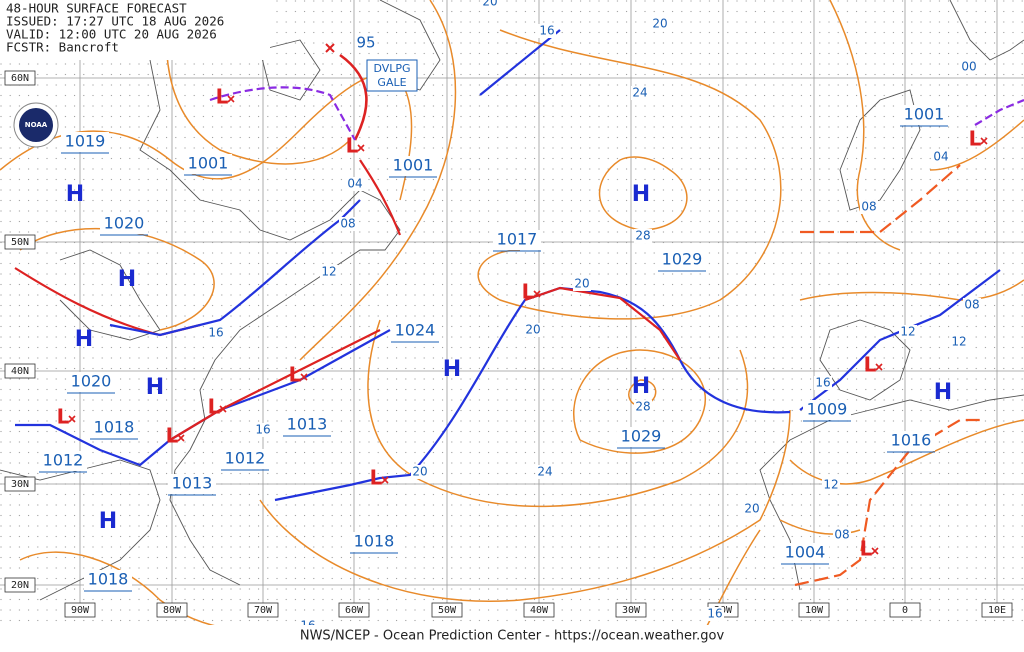  What do you see at coordinates (124, 223) in the screenshot?
I see `pressure-label: 1020` at bounding box center [124, 223].